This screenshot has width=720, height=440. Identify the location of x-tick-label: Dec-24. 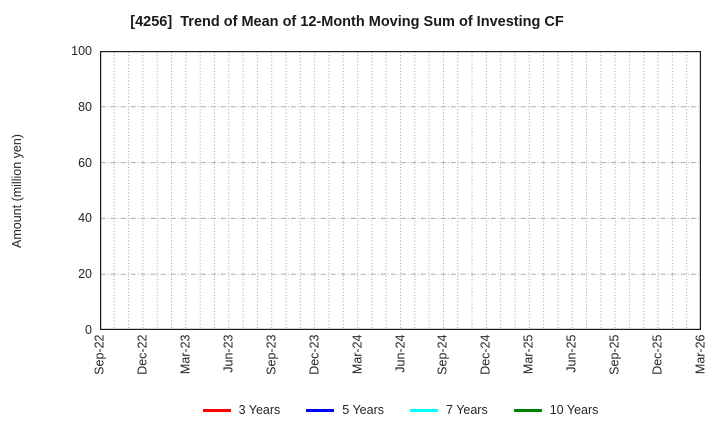
(485, 354).